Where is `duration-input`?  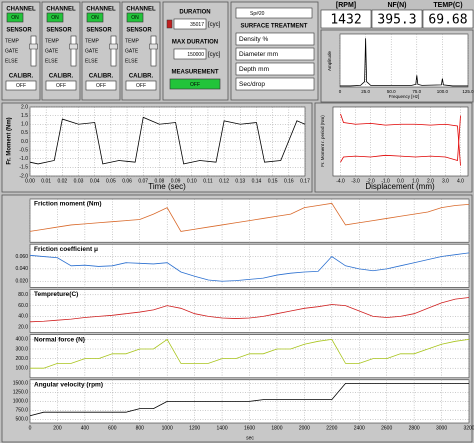 duration-input is located at coordinates (190, 24).